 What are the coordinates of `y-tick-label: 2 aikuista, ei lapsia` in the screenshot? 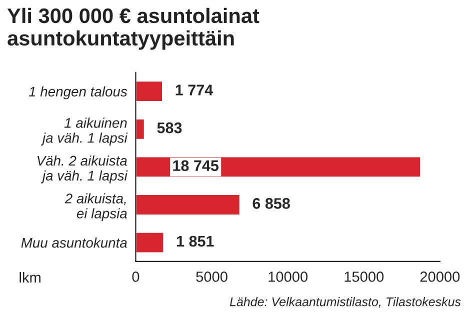 It's located at (95, 207).